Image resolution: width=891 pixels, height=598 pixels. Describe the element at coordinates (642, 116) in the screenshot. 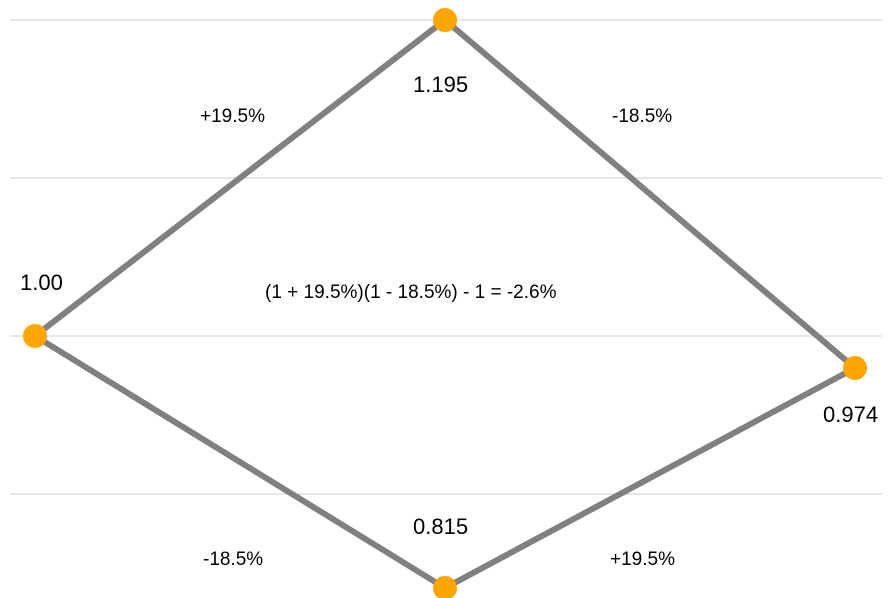

I see `edge-top-to-right-label: -18.5%` at that location.